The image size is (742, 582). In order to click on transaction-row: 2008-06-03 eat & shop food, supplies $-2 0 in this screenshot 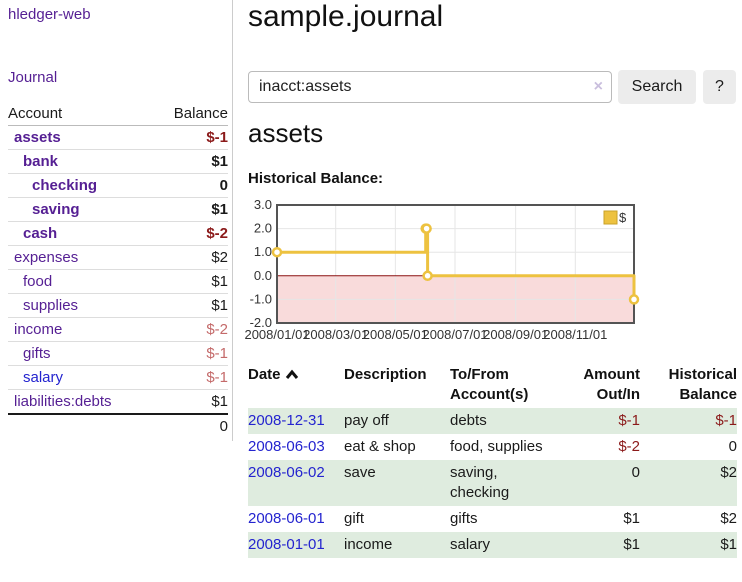, I will do `click(492, 447)`.